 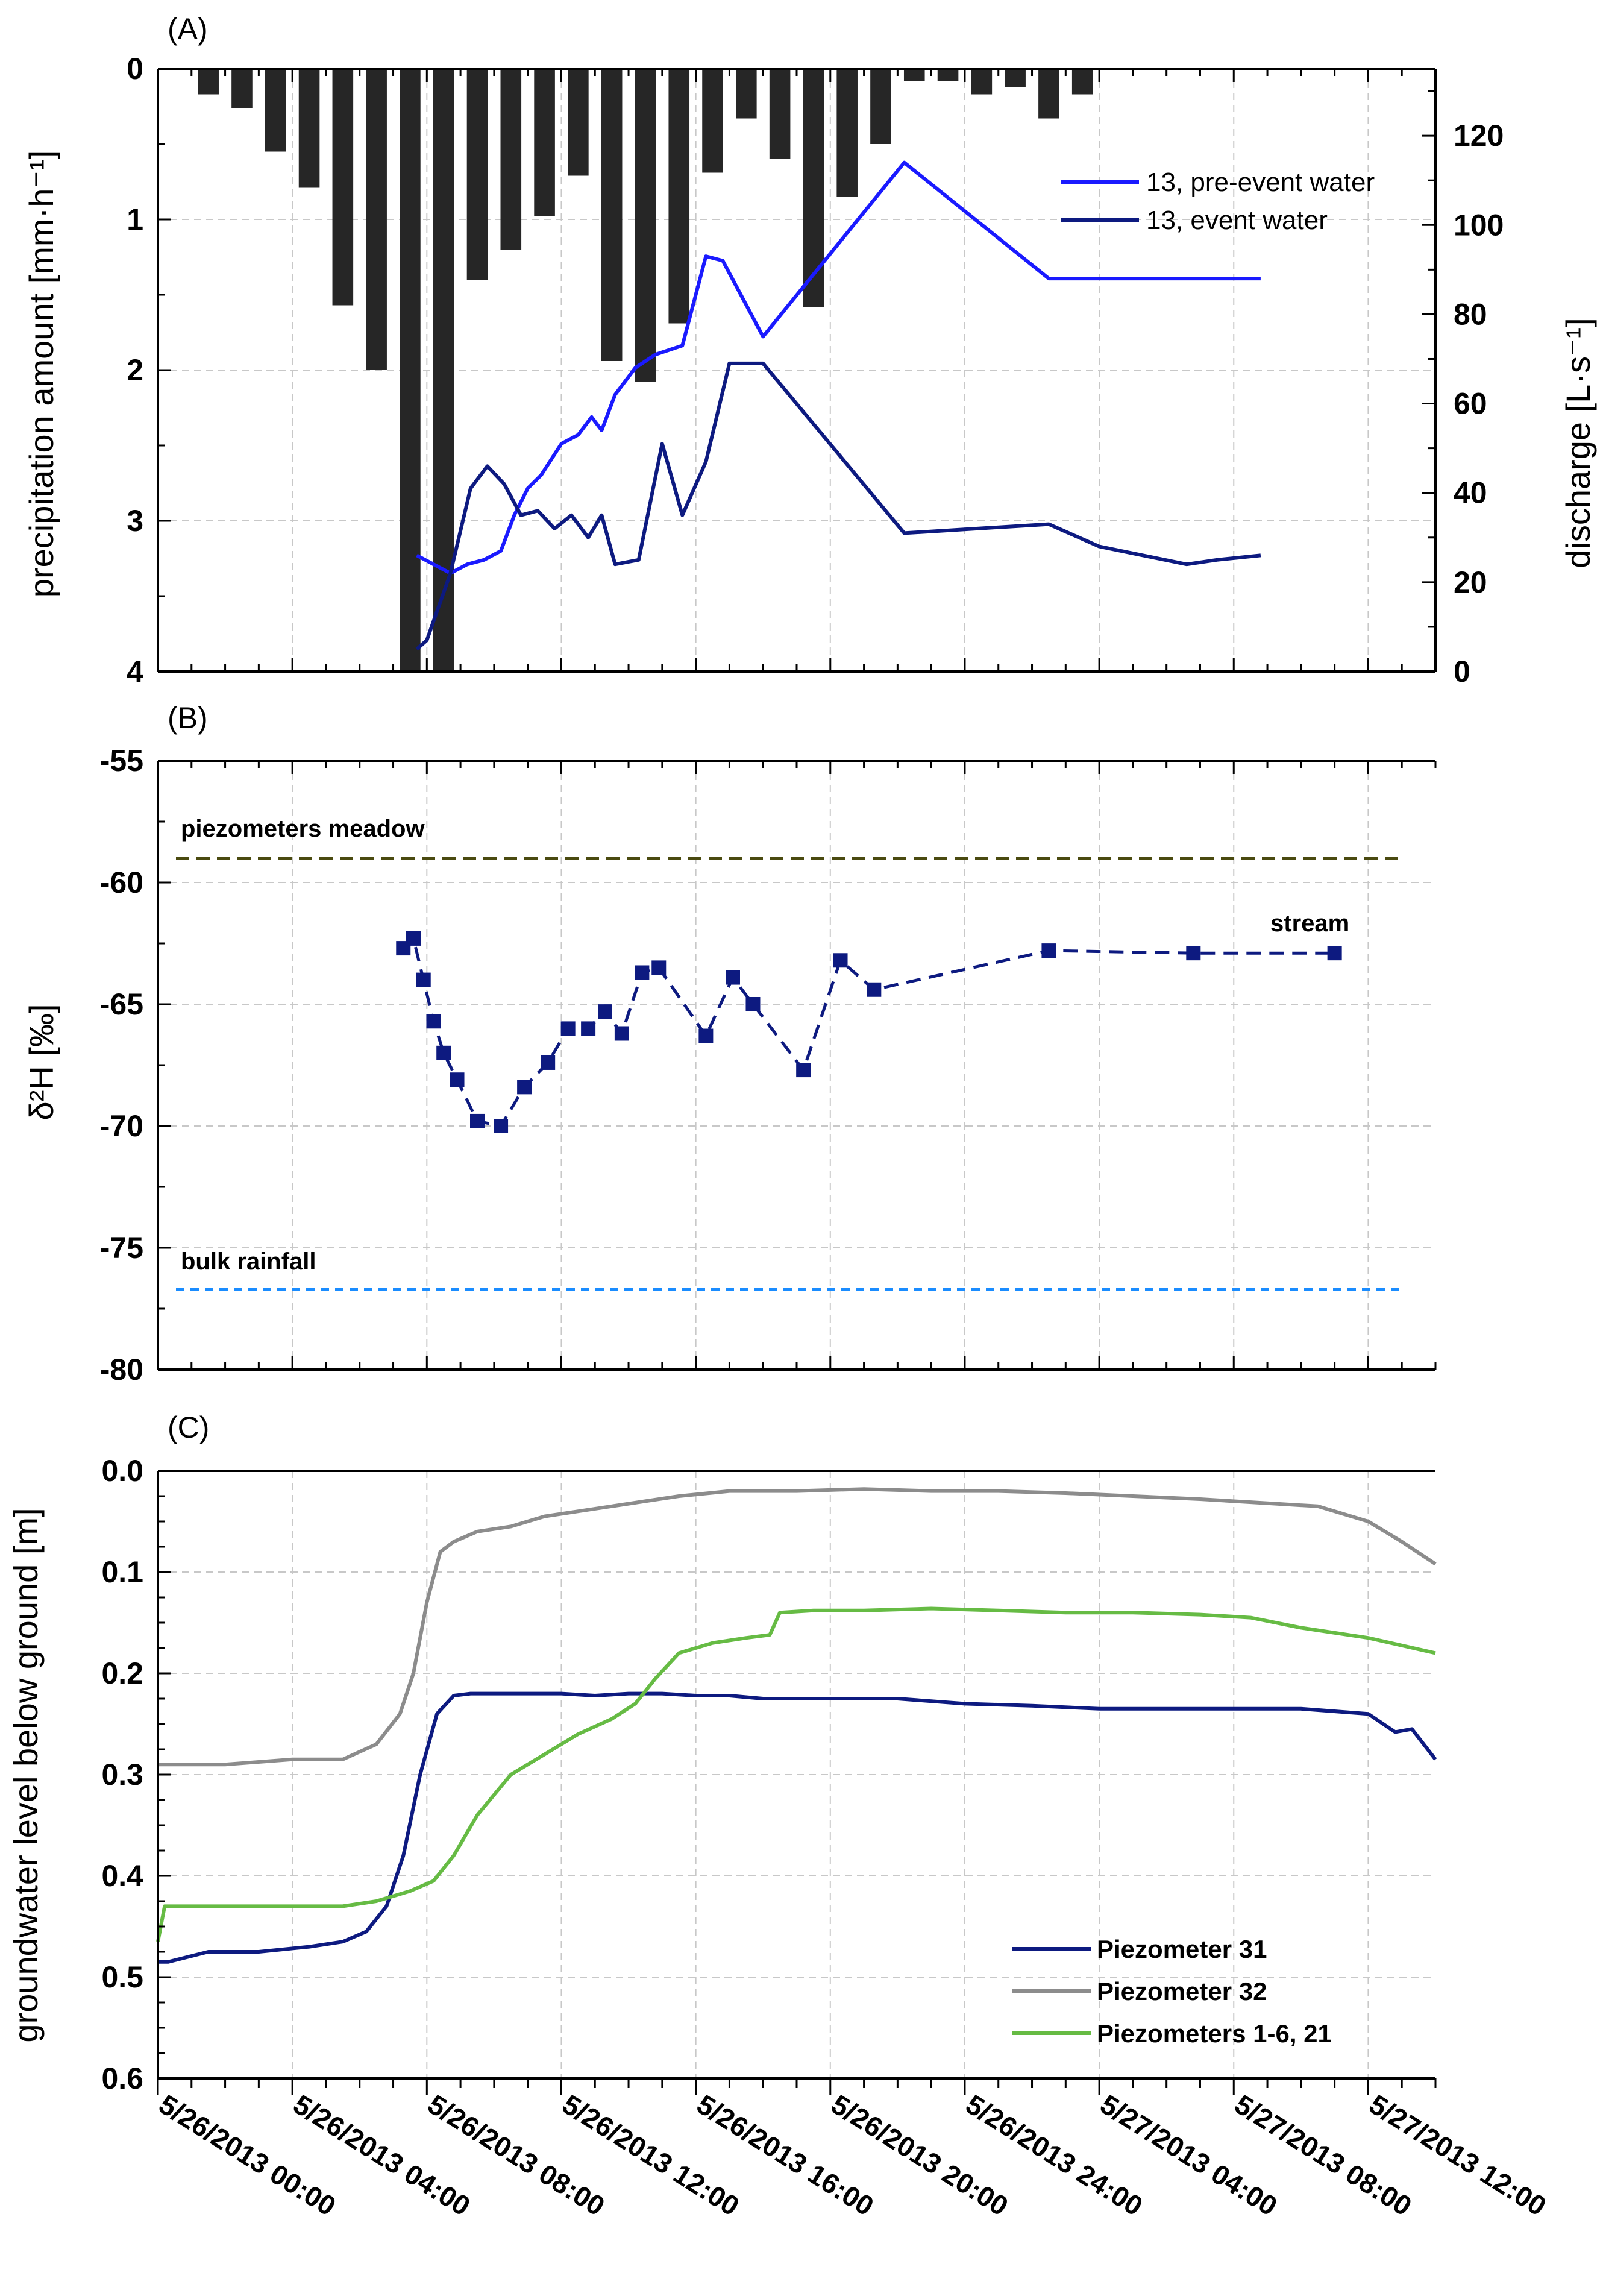 I want to click on panel-a-y-tick-label: 2, so click(x=135, y=370).